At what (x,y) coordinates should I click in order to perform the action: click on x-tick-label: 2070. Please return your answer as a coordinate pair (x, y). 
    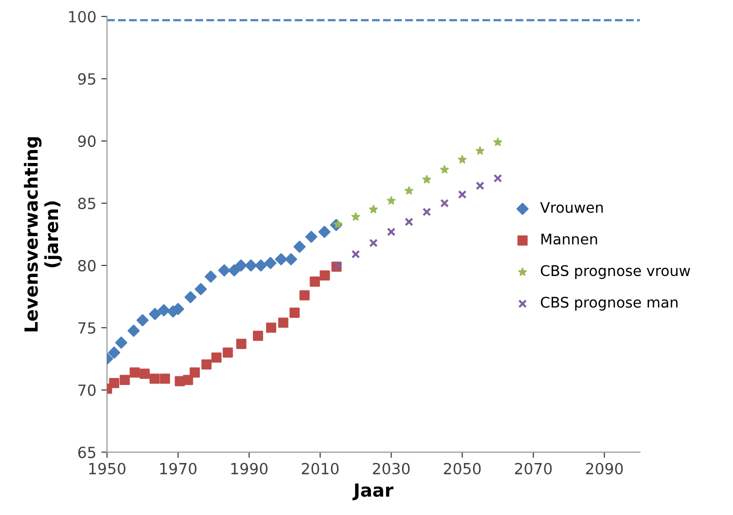
    Looking at the image, I should click on (533, 468).